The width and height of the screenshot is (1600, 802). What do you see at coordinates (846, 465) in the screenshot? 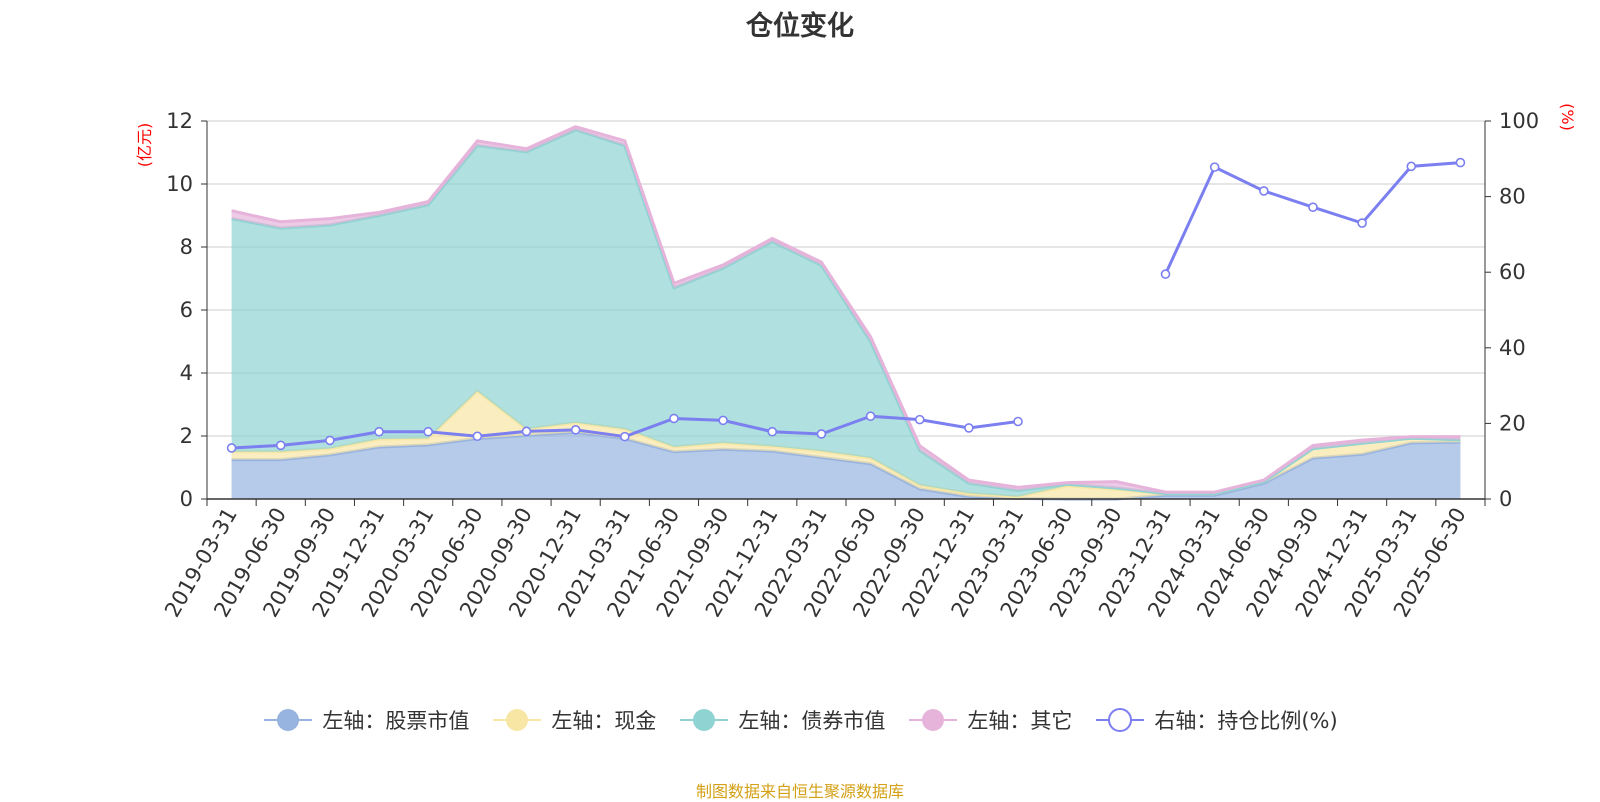
I see `stock-area` at bounding box center [846, 465].